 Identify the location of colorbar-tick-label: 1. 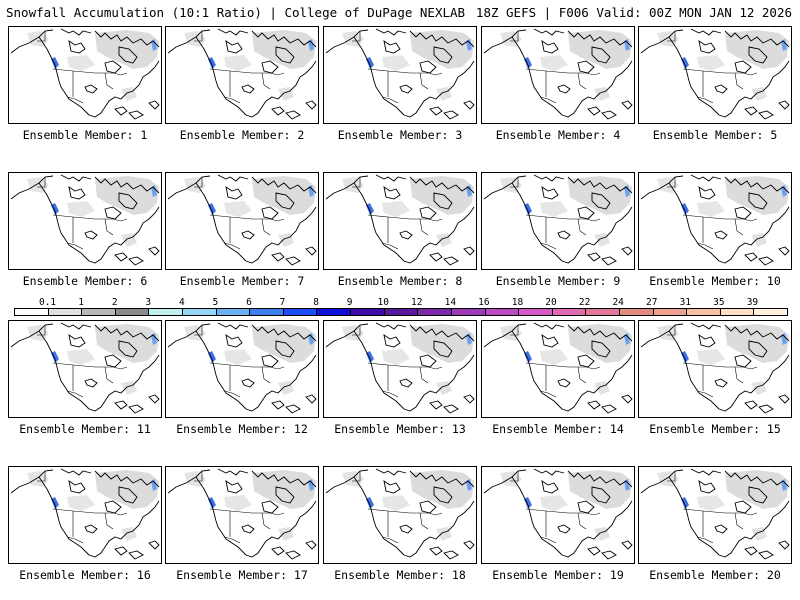
(81, 302).